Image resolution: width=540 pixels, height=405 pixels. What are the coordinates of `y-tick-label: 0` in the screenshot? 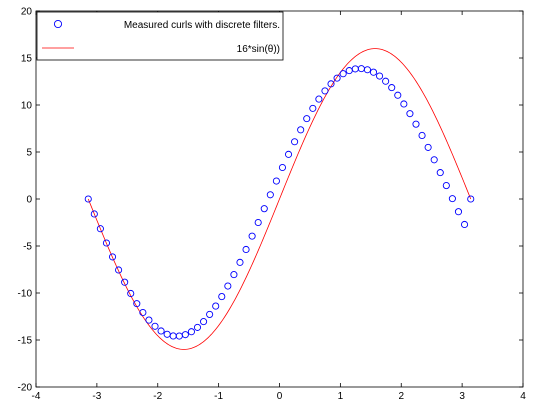 It's located at (29, 200).